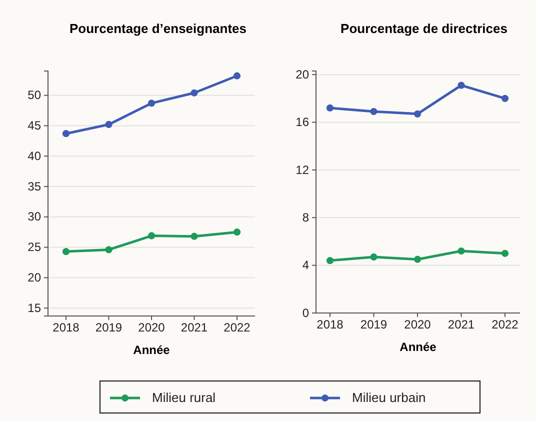  I want to click on y-tick-label: 40, so click(35, 155).